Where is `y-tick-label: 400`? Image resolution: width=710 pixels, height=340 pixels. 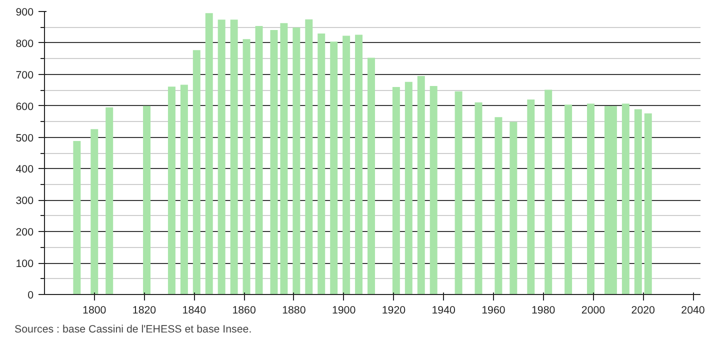
y-tick-label: 400 is located at coordinates (25, 170).